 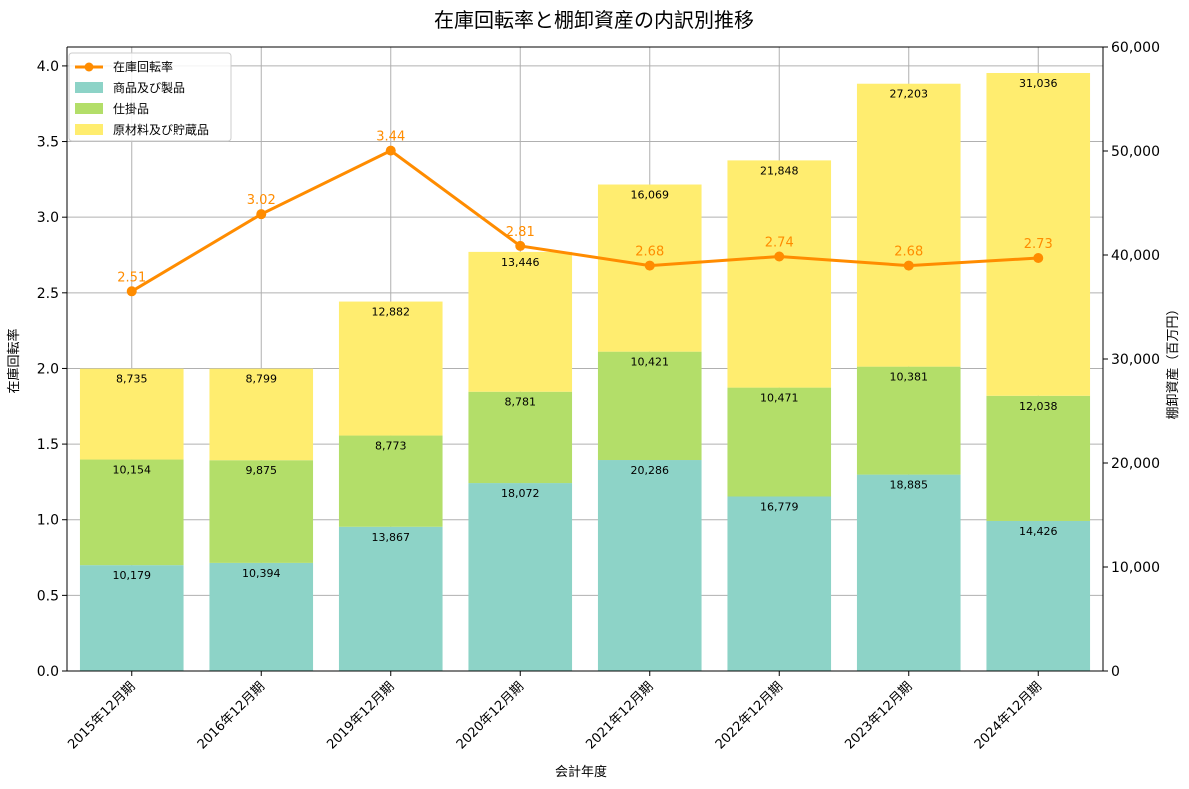 What do you see at coordinates (779, 398) in the screenshot?
I see `bar-value-label: 10,471` at bounding box center [779, 398].